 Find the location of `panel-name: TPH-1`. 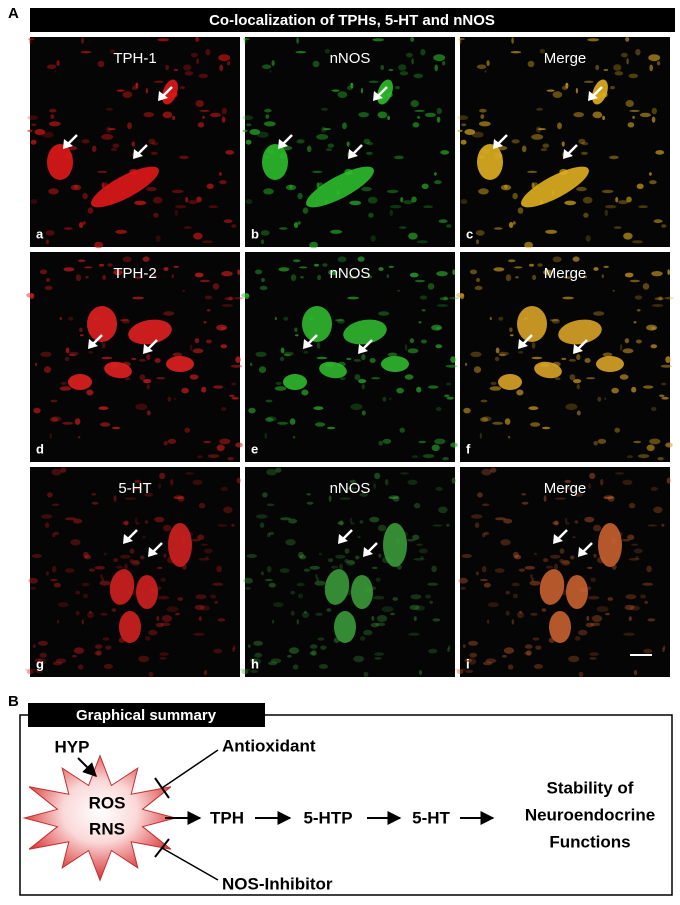

panel-name: TPH-1 is located at coordinates (134, 58).